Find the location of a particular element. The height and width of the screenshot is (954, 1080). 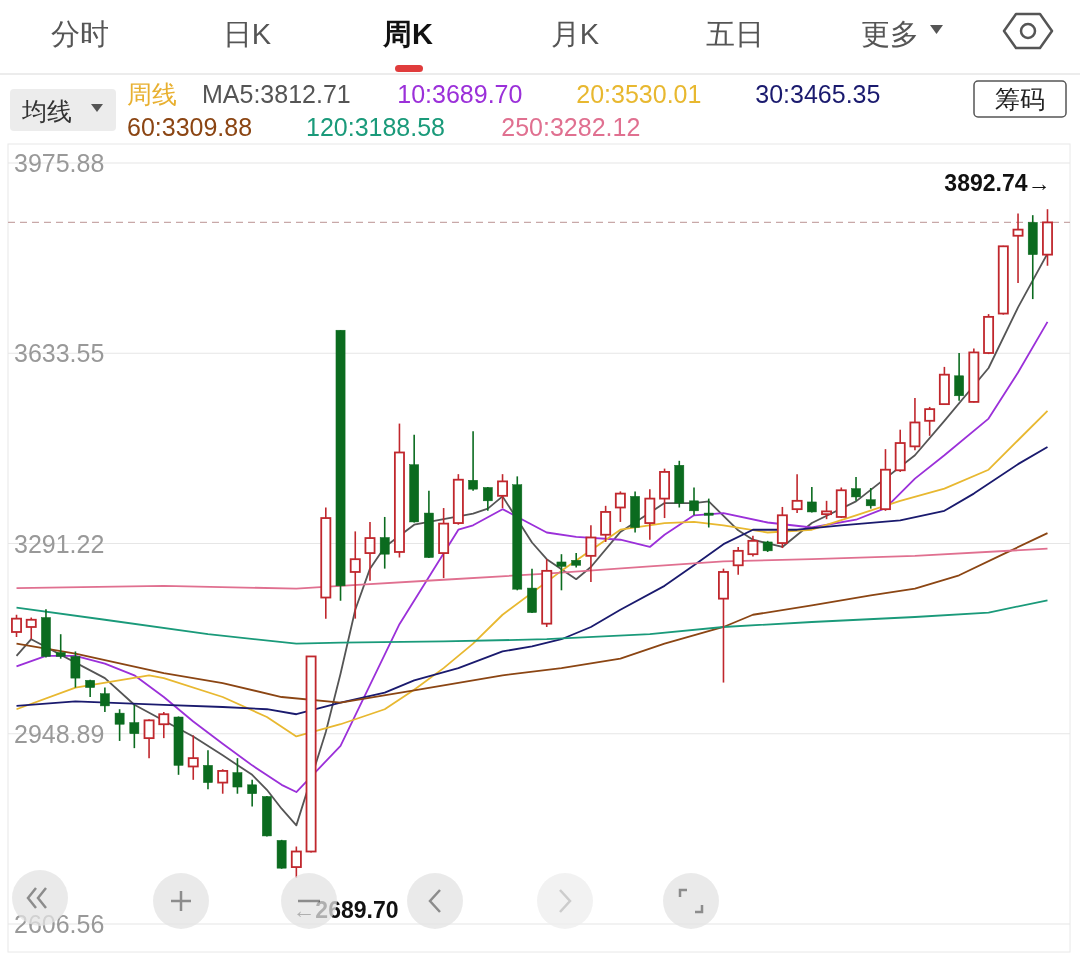

text: 周K is located at coordinates (408, 34).